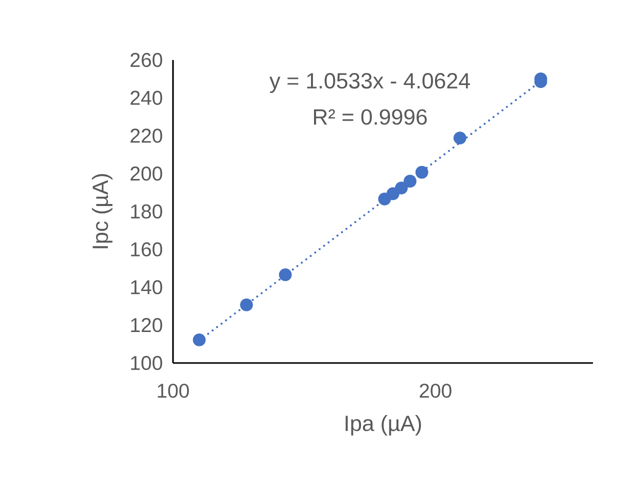  Describe the element at coordinates (146, 211) in the screenshot. I see `y-tick-label: 180` at that location.